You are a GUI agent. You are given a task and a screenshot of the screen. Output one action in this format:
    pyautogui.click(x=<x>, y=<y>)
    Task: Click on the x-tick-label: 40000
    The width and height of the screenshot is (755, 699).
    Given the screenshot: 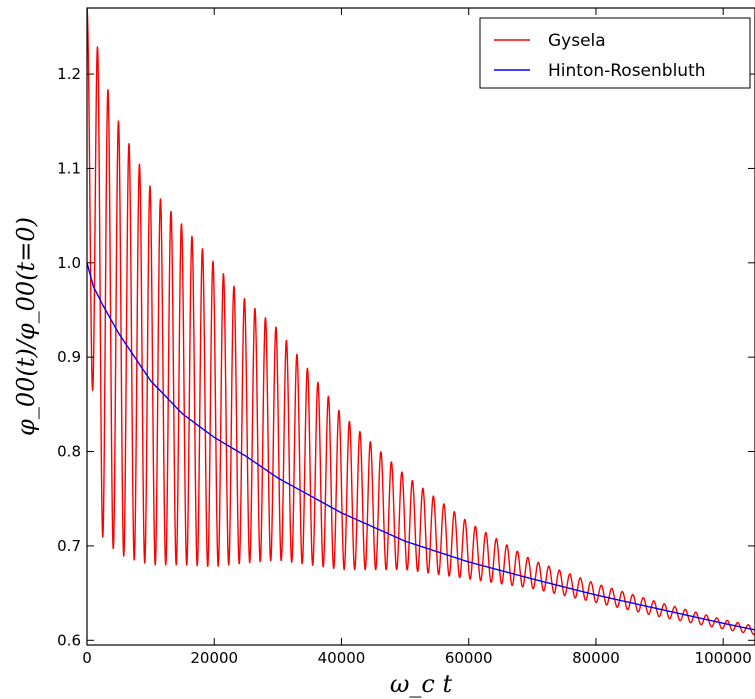 What is the action you would take?
    pyautogui.click(x=342, y=658)
    